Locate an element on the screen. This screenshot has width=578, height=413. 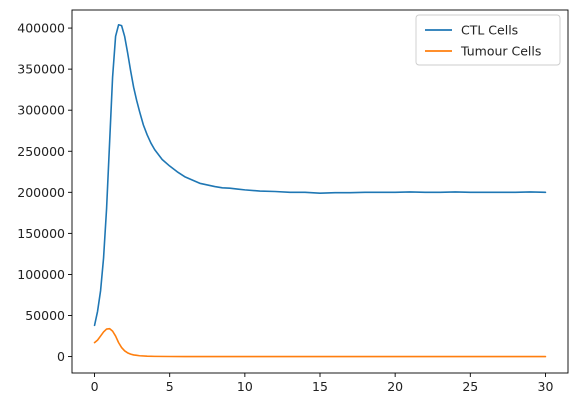
x-tick-label: 30 is located at coordinates (546, 386).